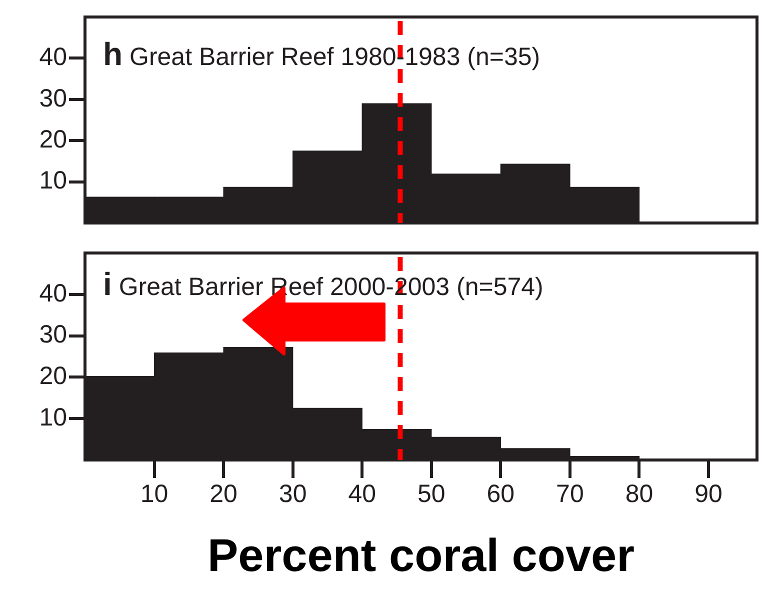  I want to click on x-tick-label: 60, so click(500, 494).